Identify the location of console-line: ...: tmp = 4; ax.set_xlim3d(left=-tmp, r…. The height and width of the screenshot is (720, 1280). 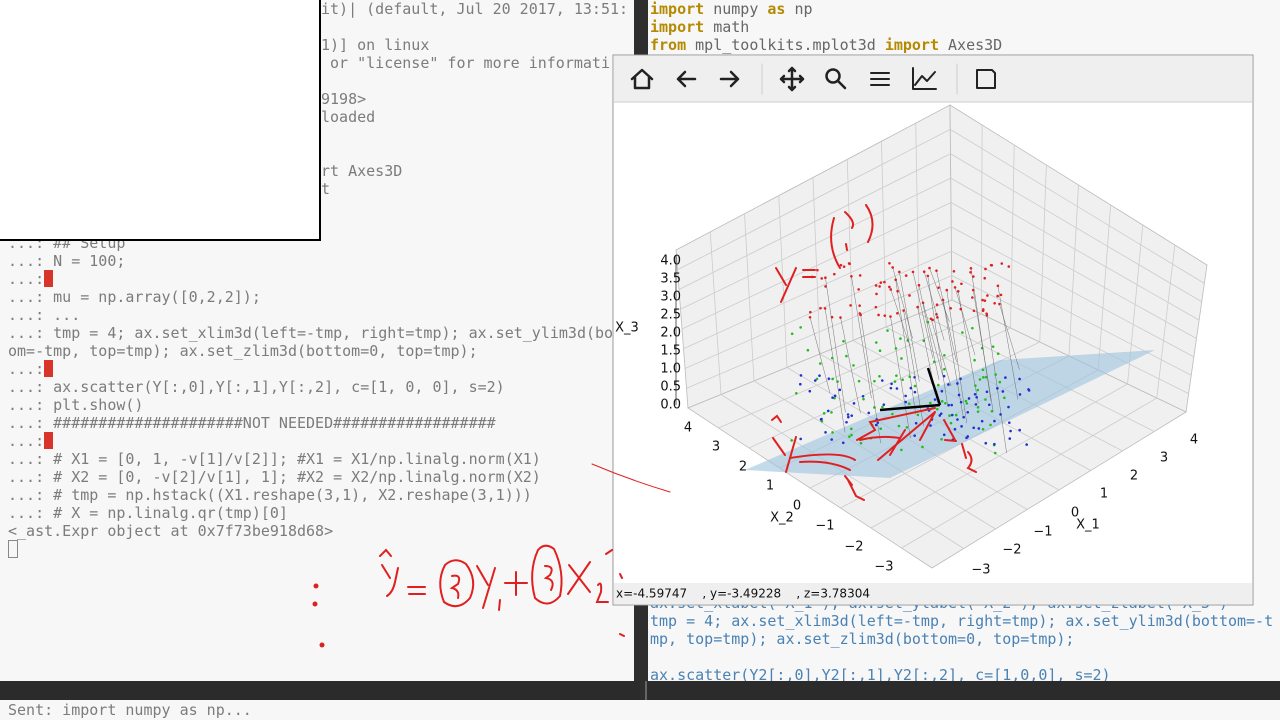
(311, 333).